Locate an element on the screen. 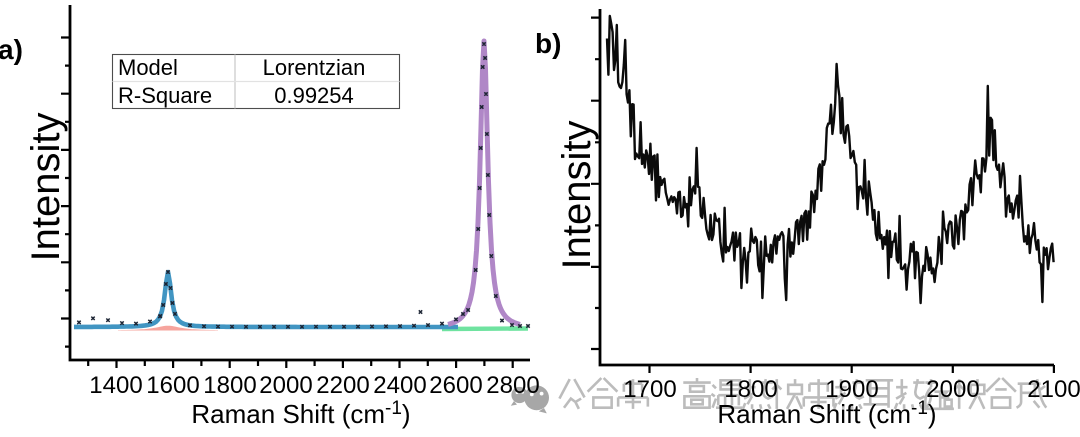  svg-text: 0.99254 is located at coordinates (314, 95).